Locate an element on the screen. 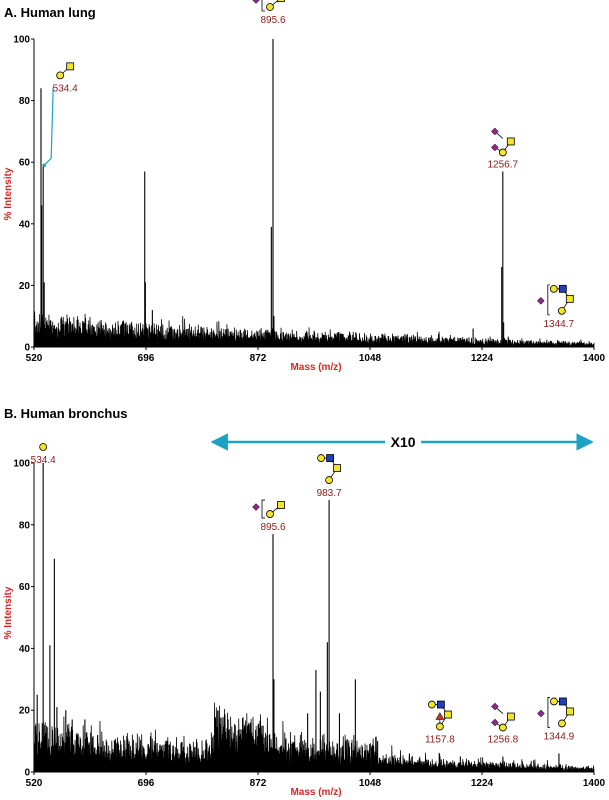 This screenshot has height=800, width=609. peak-label: 895.6 is located at coordinates (273, 527).